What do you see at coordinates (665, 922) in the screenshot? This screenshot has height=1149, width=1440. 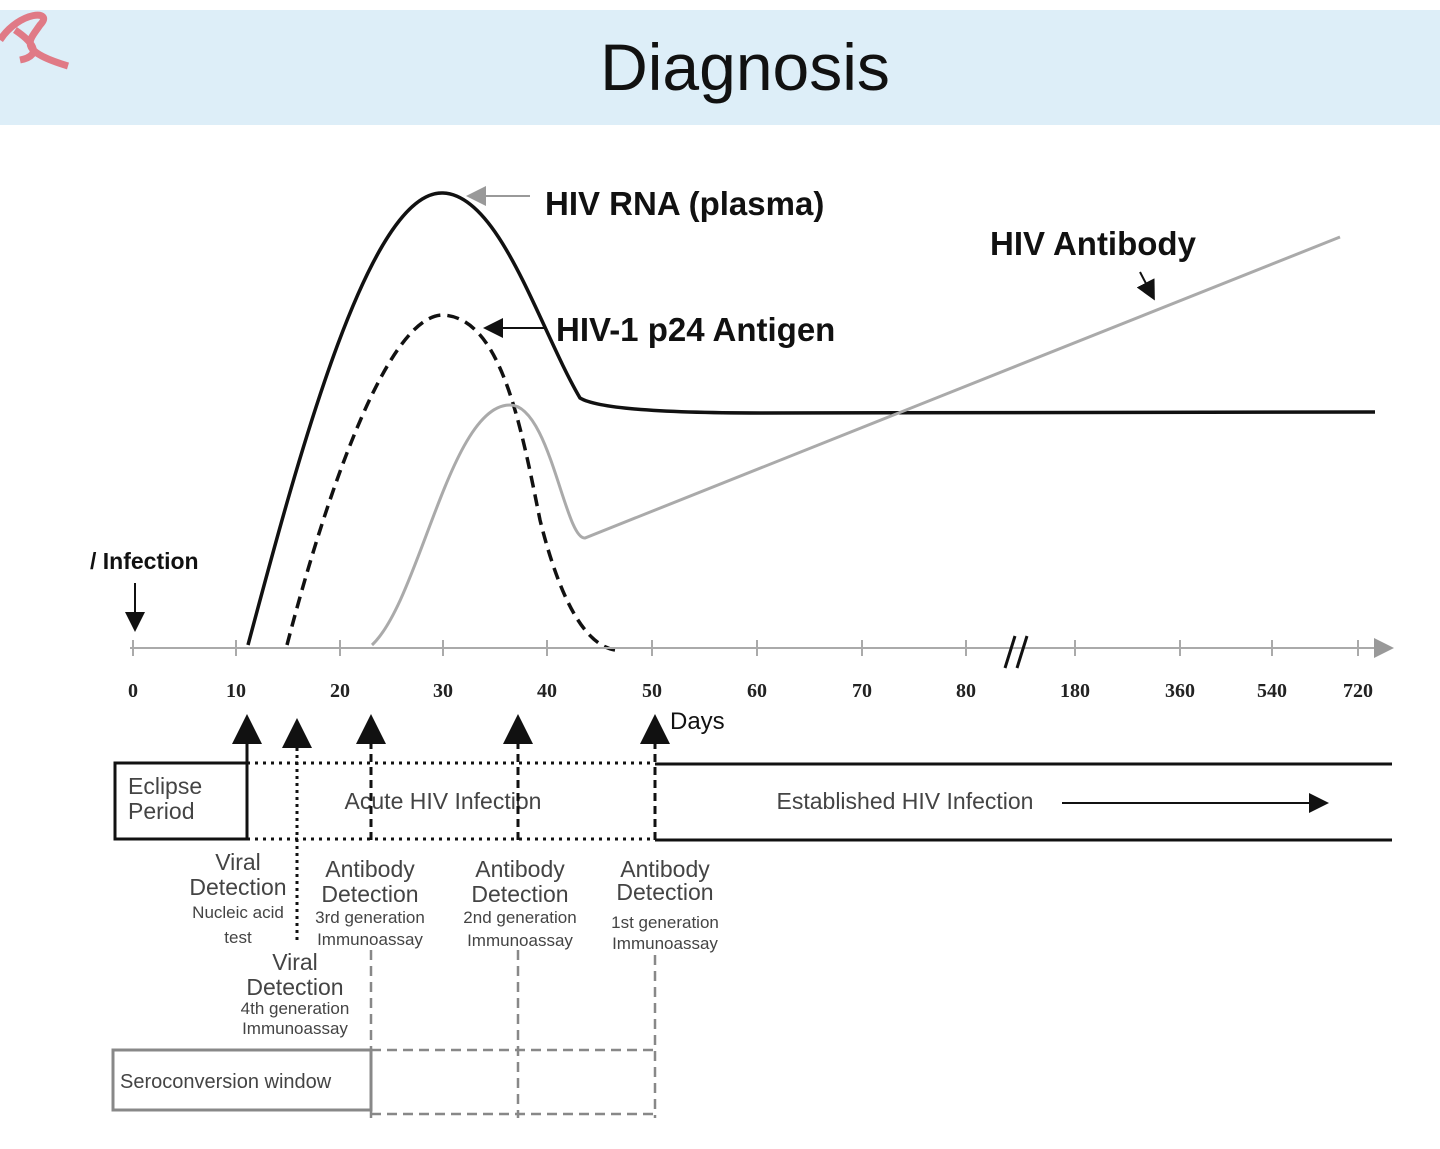 I see `detection-label: 1st generation` at bounding box center [665, 922].